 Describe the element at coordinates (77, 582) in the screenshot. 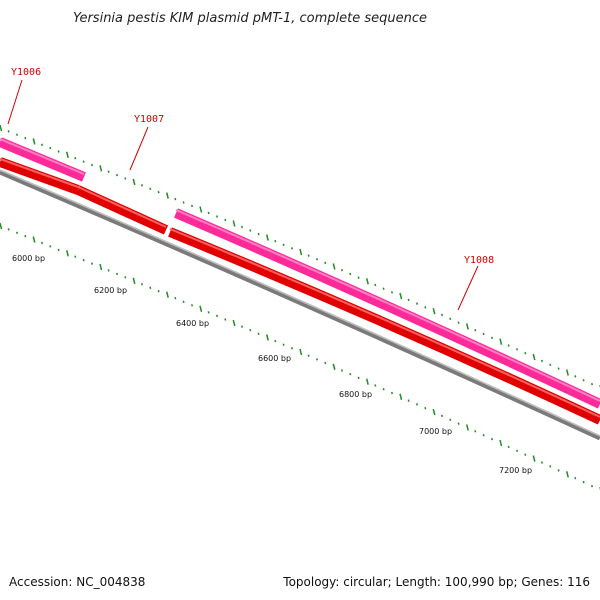

I see `accession-text: Accession: NC_004838` at that location.